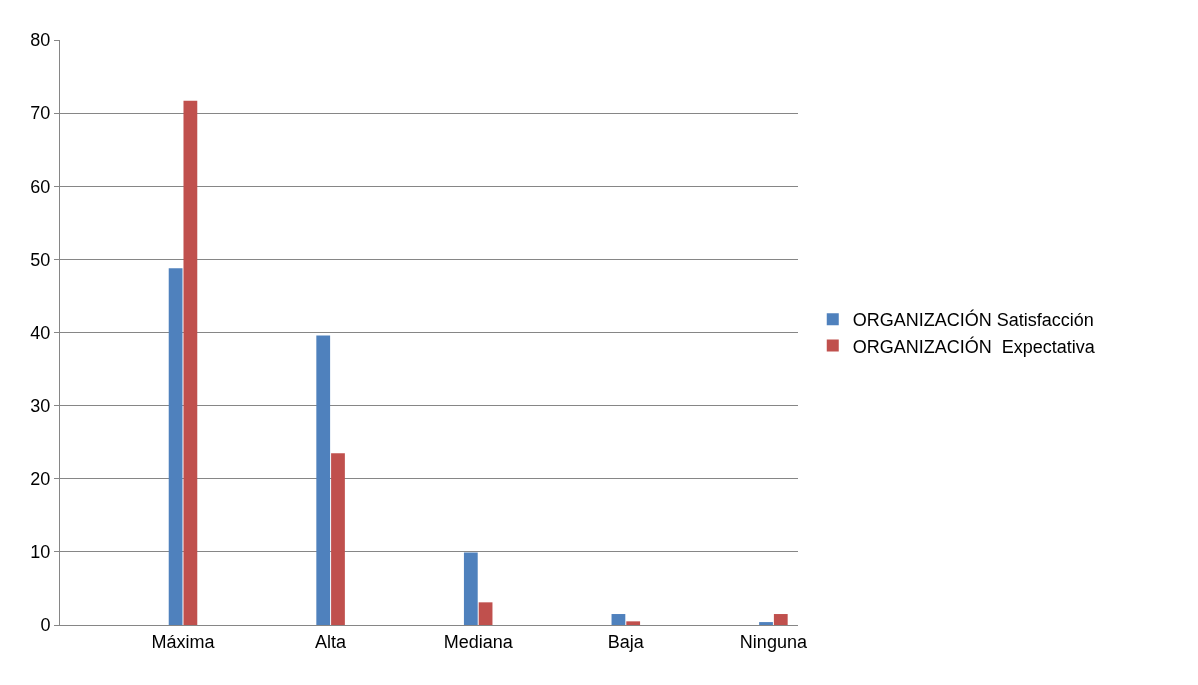 The image size is (1198, 685). Describe the element at coordinates (773, 641) in the screenshot. I see `x-tick-label: Ninguna` at that location.